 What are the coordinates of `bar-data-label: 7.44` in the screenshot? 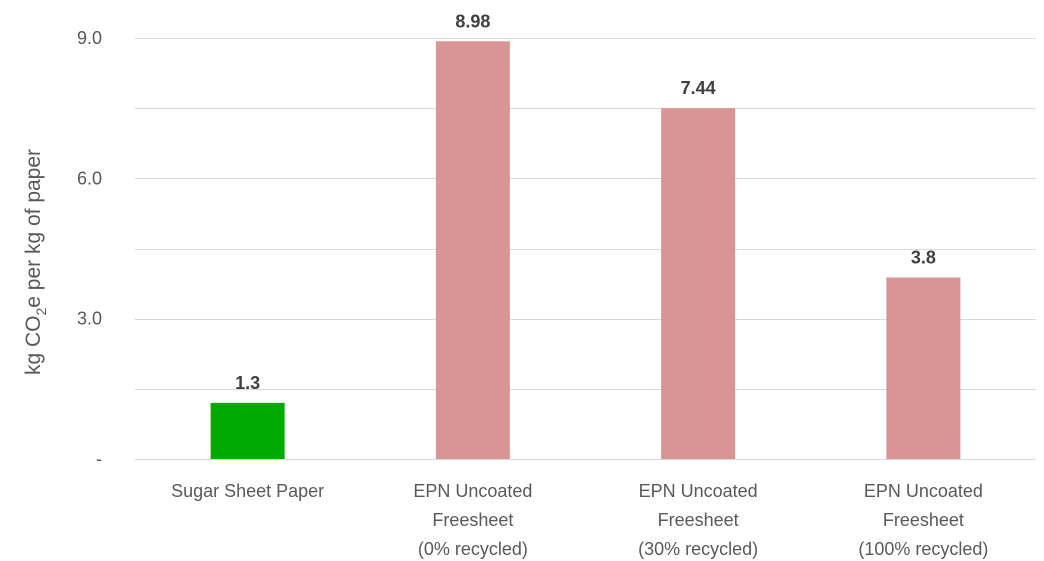 It's located at (698, 88).